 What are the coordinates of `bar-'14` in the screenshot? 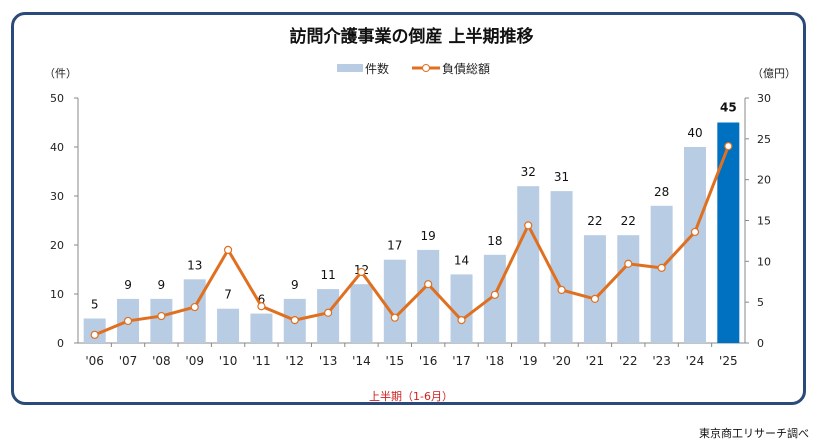 It's located at (361, 313).